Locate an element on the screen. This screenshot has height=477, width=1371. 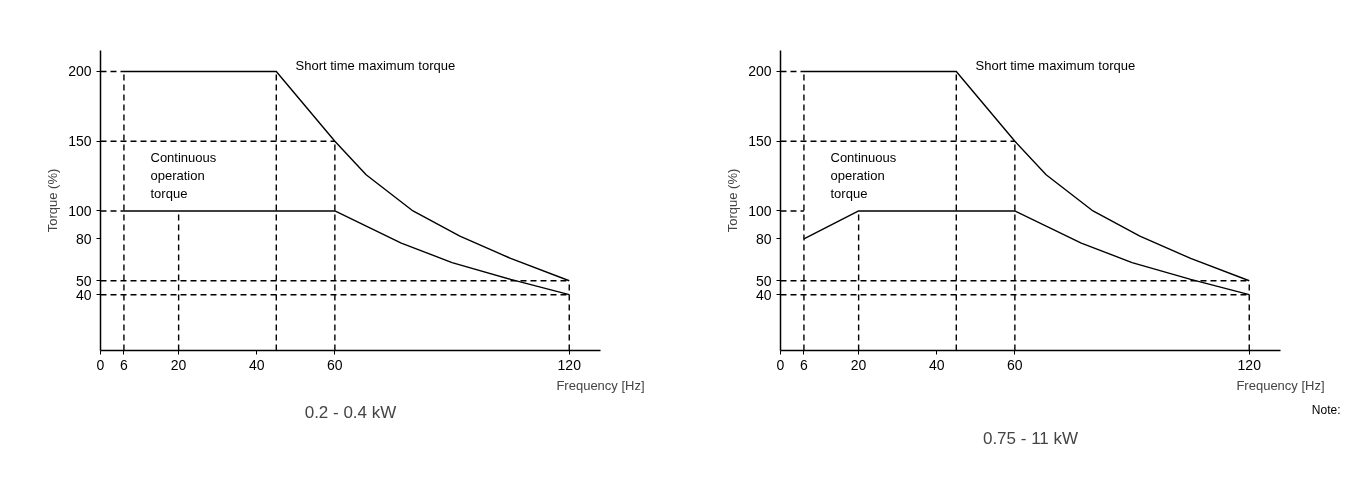
text: Note: is located at coordinates (1326, 409).